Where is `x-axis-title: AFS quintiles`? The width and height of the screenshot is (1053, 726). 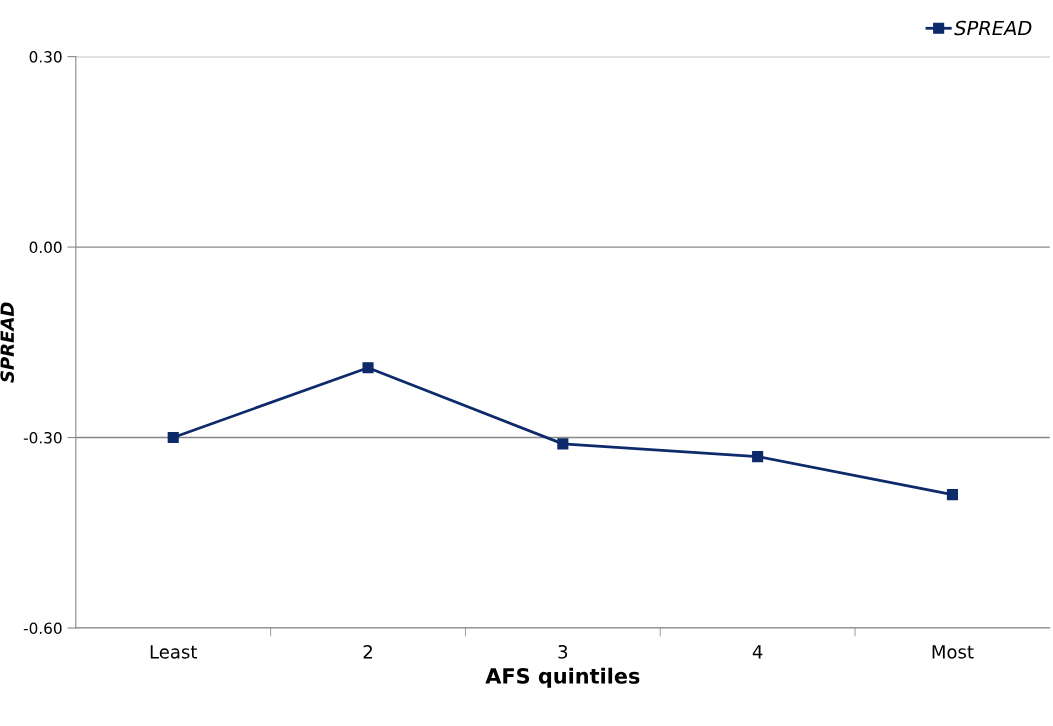 x-axis-title: AFS quintiles is located at coordinates (562, 677).